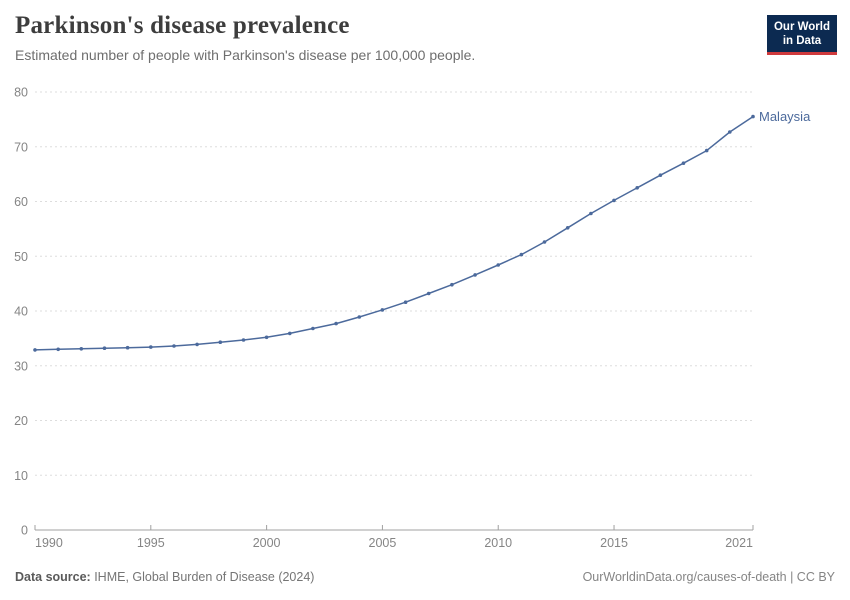 This screenshot has width=850, height=600. Describe the element at coordinates (24, 531) in the screenshot. I see `y-tick-label: 0` at that location.